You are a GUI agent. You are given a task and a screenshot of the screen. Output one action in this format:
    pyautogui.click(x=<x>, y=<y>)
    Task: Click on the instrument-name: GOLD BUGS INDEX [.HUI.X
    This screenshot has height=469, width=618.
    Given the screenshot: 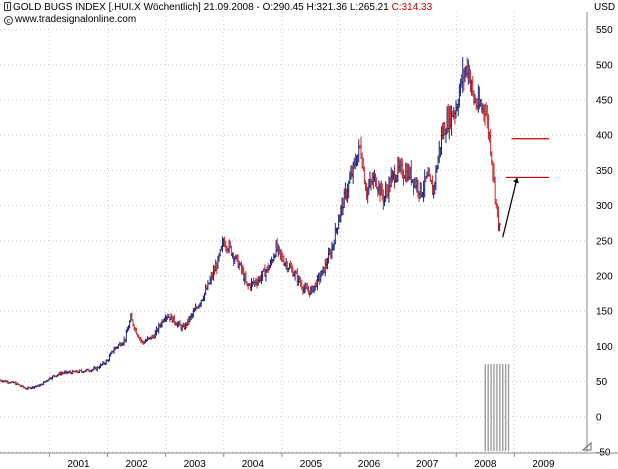 What is the action you would take?
    pyautogui.click(x=77, y=7)
    